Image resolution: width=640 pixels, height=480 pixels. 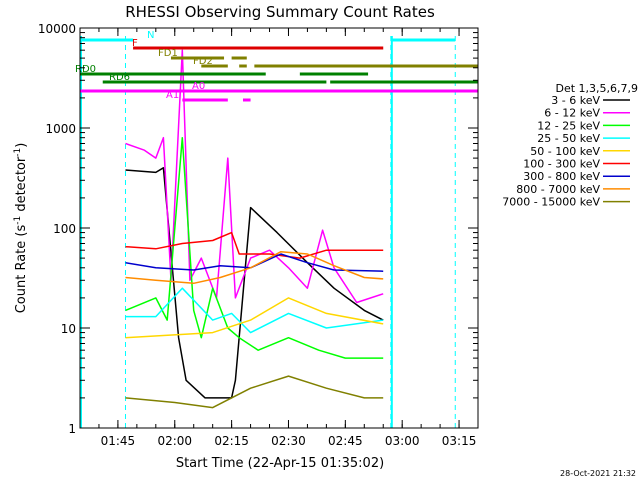 I want to click on legend-label-6: 300 - 800 keV, so click(x=561, y=176).